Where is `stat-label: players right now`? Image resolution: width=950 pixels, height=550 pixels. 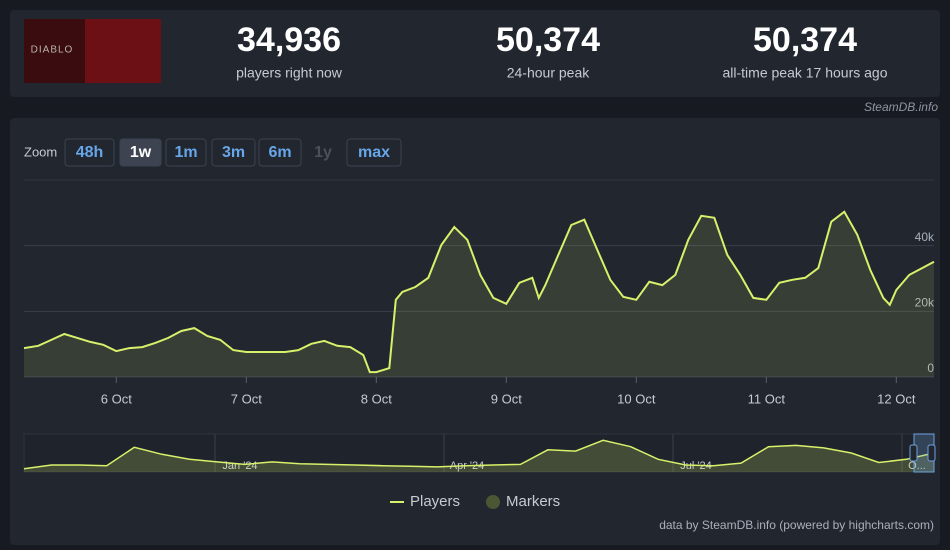 stat-label: players right now is located at coordinates (289, 73).